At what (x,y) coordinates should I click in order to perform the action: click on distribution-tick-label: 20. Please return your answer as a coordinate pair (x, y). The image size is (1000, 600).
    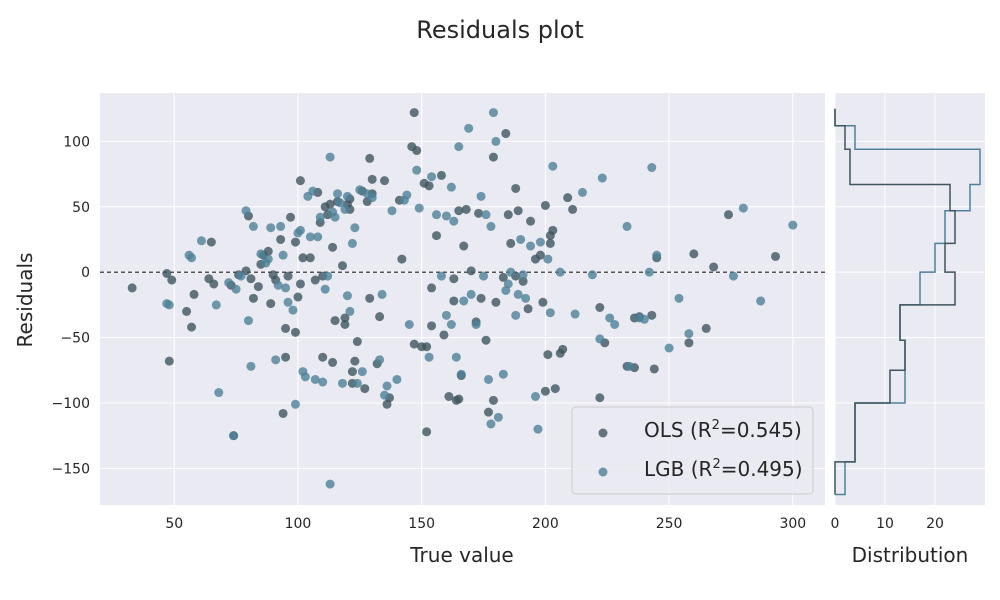
    Looking at the image, I should click on (935, 524).